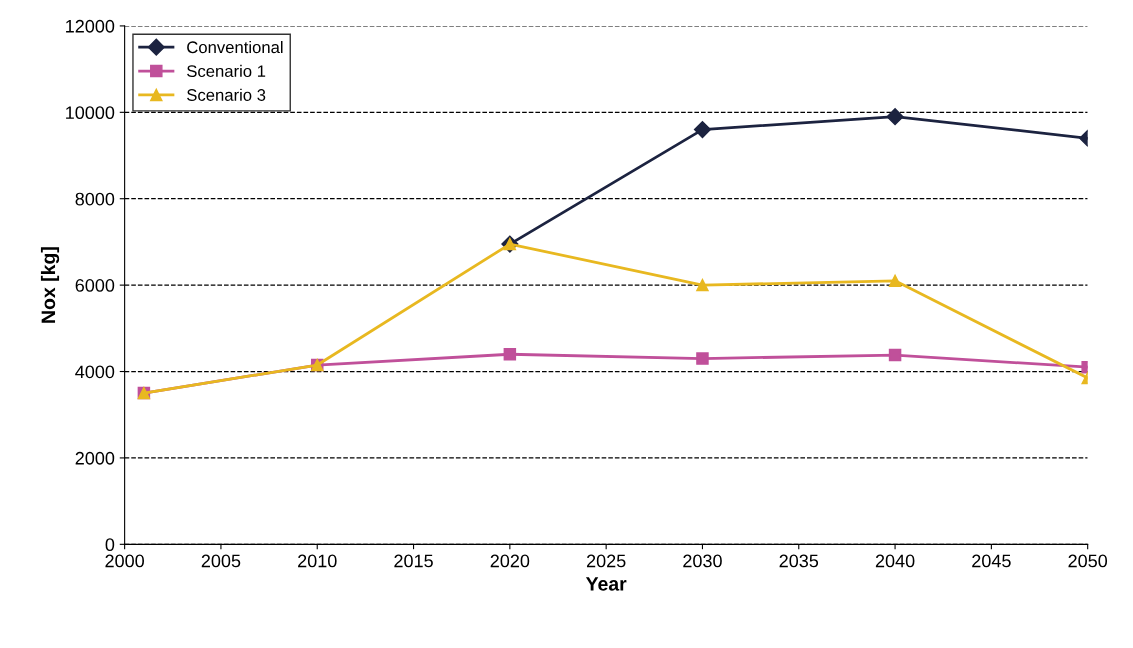  What do you see at coordinates (226, 71) in the screenshot?
I see `legend-label: Scenario 1` at bounding box center [226, 71].